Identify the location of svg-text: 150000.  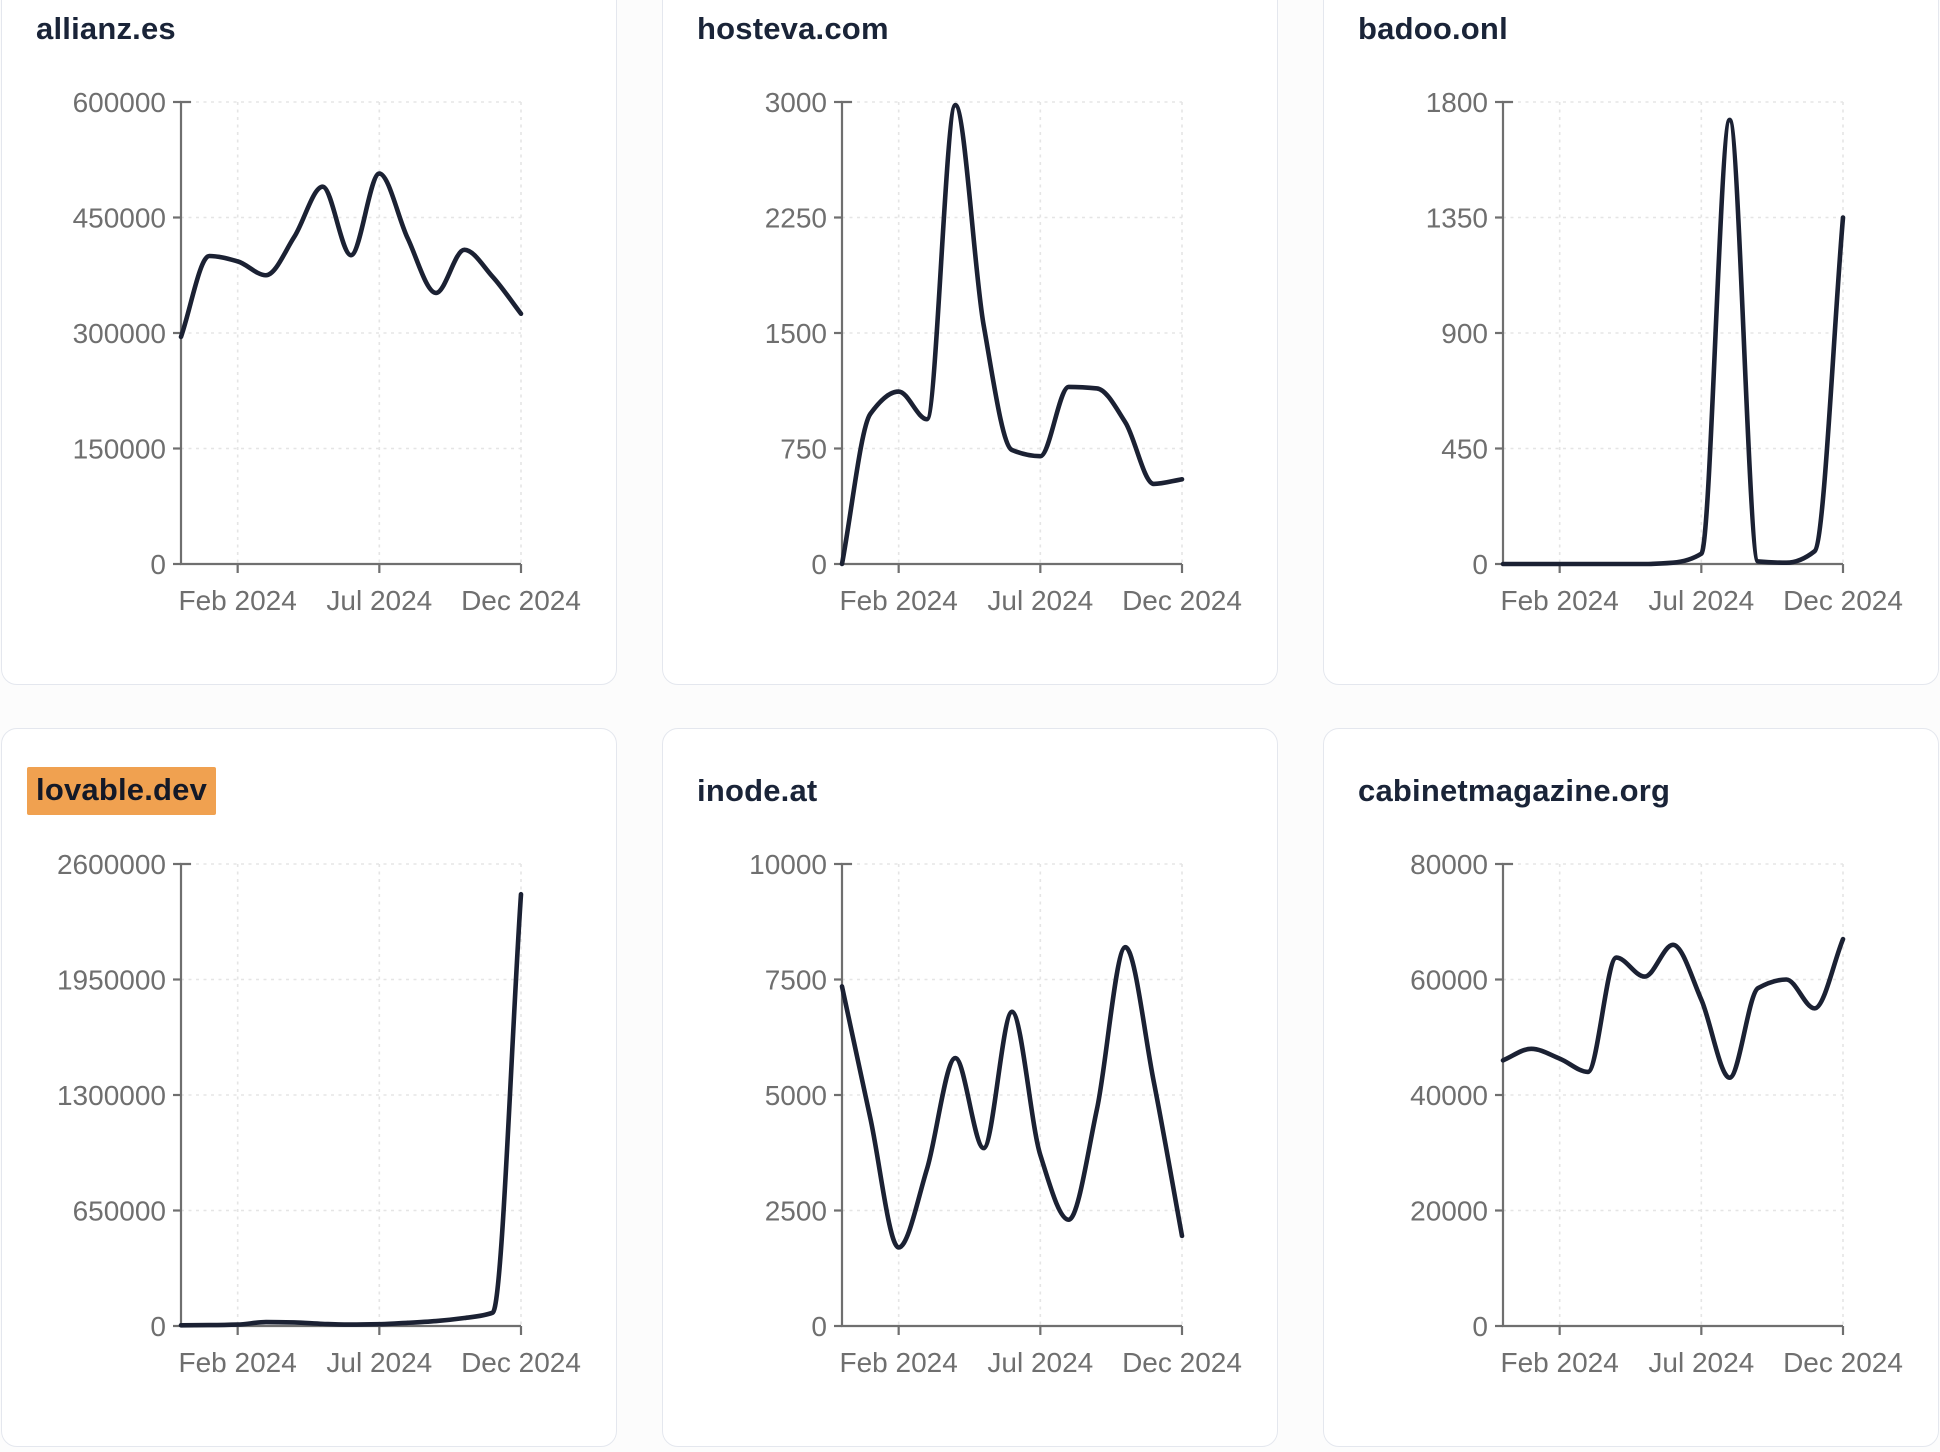
(119, 449).